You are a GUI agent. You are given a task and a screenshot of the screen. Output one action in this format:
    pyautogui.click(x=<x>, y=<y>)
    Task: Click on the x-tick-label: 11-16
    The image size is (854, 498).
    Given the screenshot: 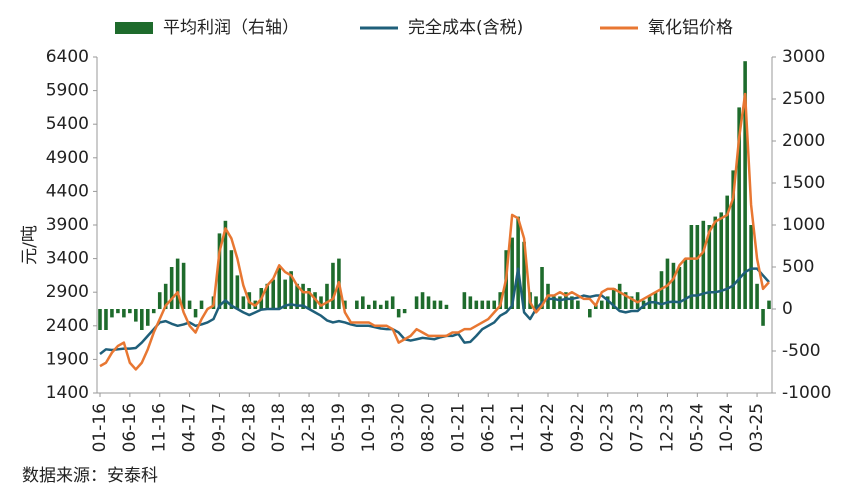 What is the action you would take?
    pyautogui.click(x=160, y=427)
    